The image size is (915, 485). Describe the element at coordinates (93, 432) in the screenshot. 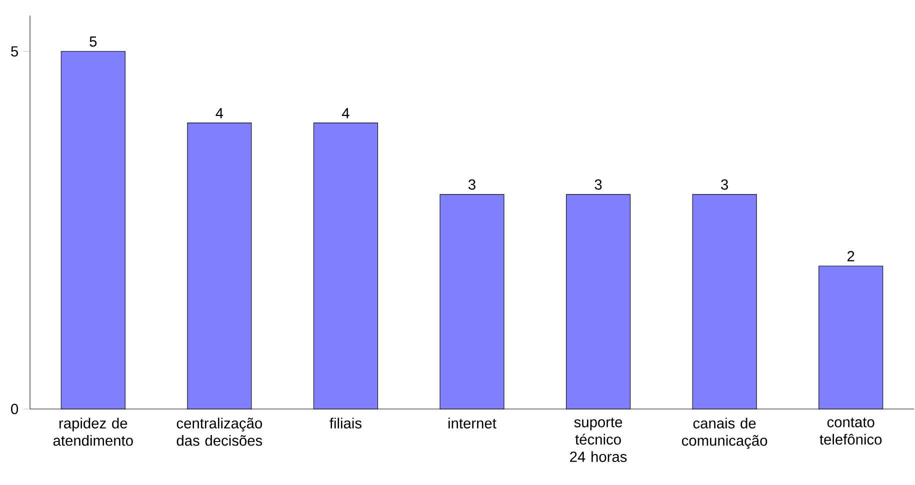

I see `x-tick-label: rapidez de atendimento` at that location.